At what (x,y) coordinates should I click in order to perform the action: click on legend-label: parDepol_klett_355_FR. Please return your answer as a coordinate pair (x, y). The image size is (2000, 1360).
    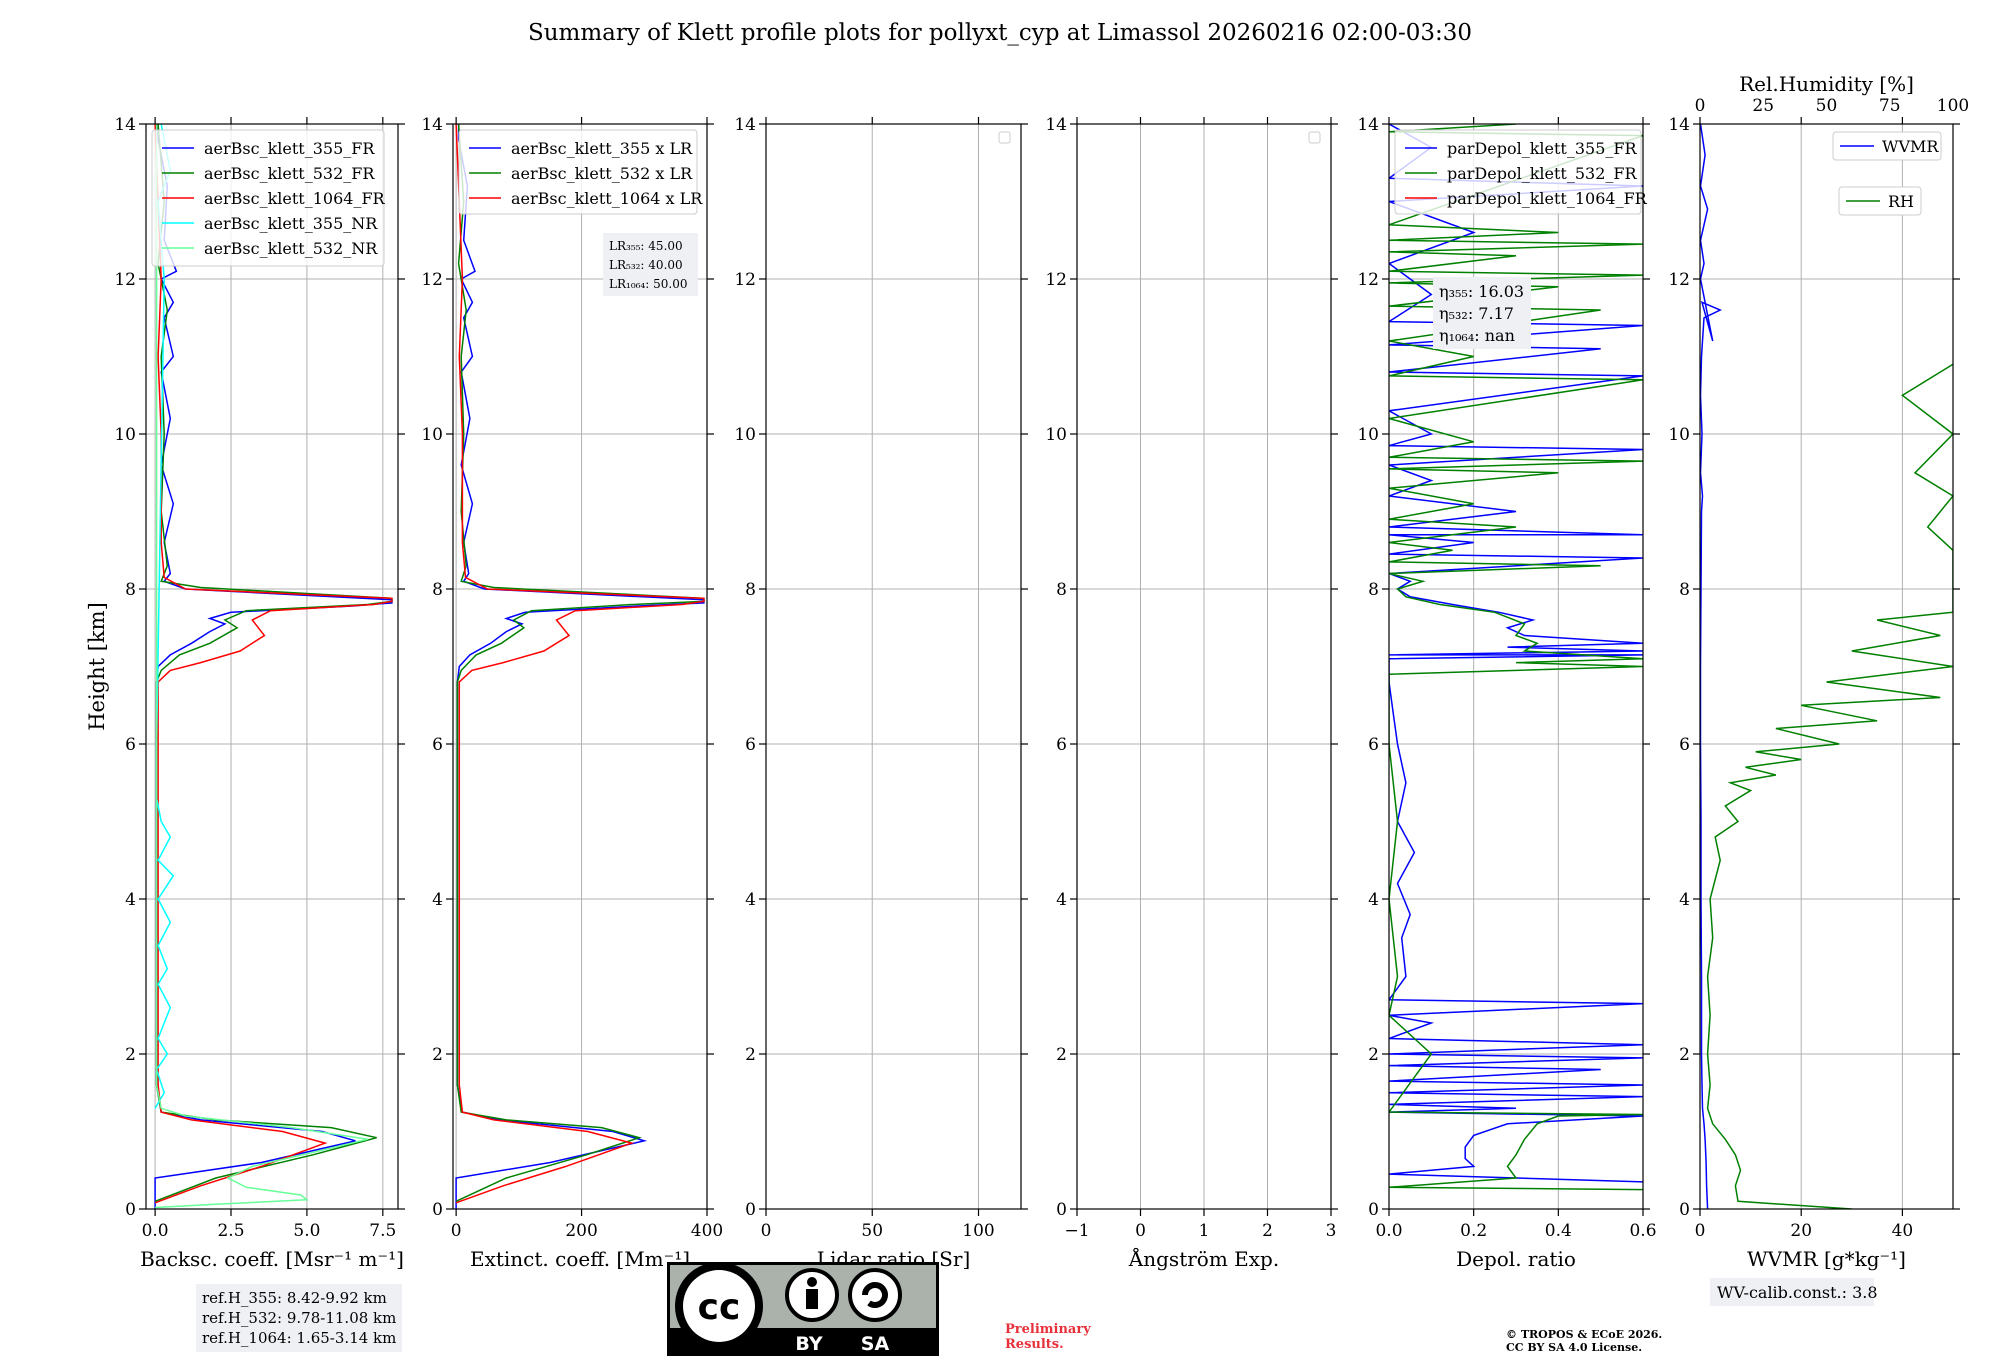
    Looking at the image, I should click on (1542, 148).